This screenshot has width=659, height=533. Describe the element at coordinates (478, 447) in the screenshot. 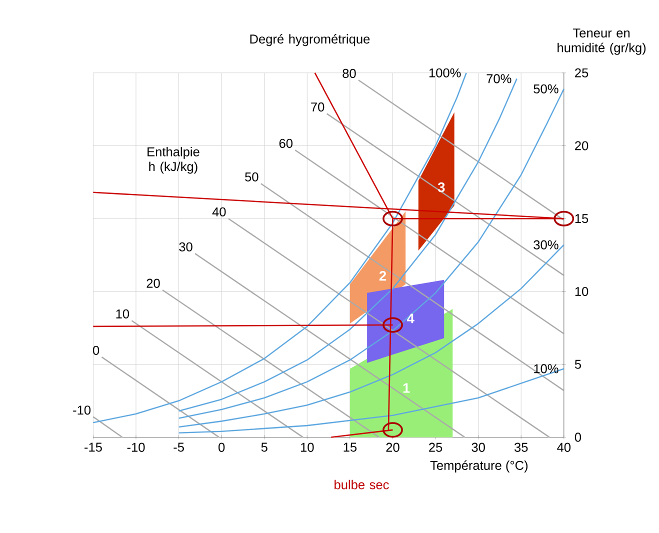

I see `x-tick-label: 30` at that location.